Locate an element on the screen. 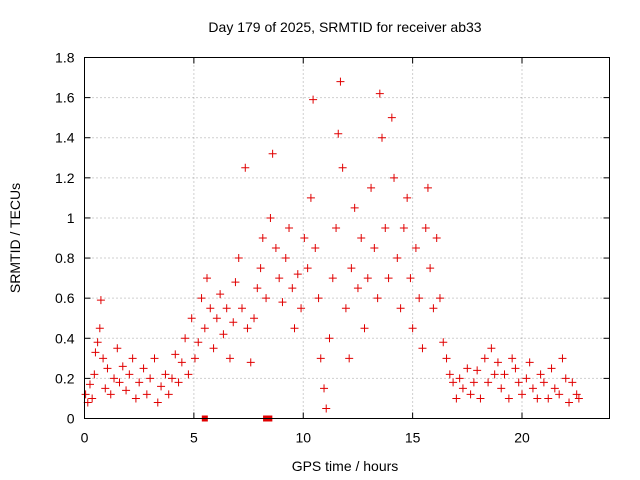 Image resolution: width=640 pixels, height=480 pixels. y-tick-label: 0 is located at coordinates (71, 419).